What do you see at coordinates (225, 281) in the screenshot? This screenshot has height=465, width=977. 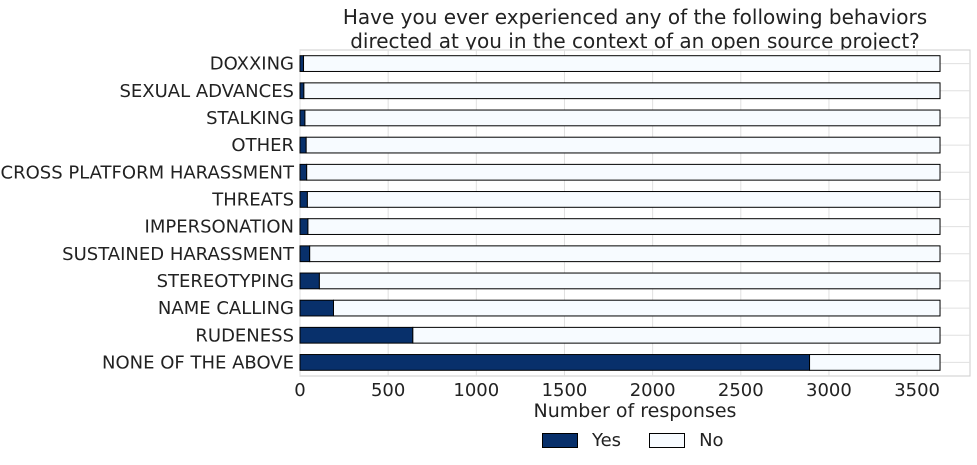 I see `y-tick-label: STEREOTYPING` at bounding box center [225, 281].